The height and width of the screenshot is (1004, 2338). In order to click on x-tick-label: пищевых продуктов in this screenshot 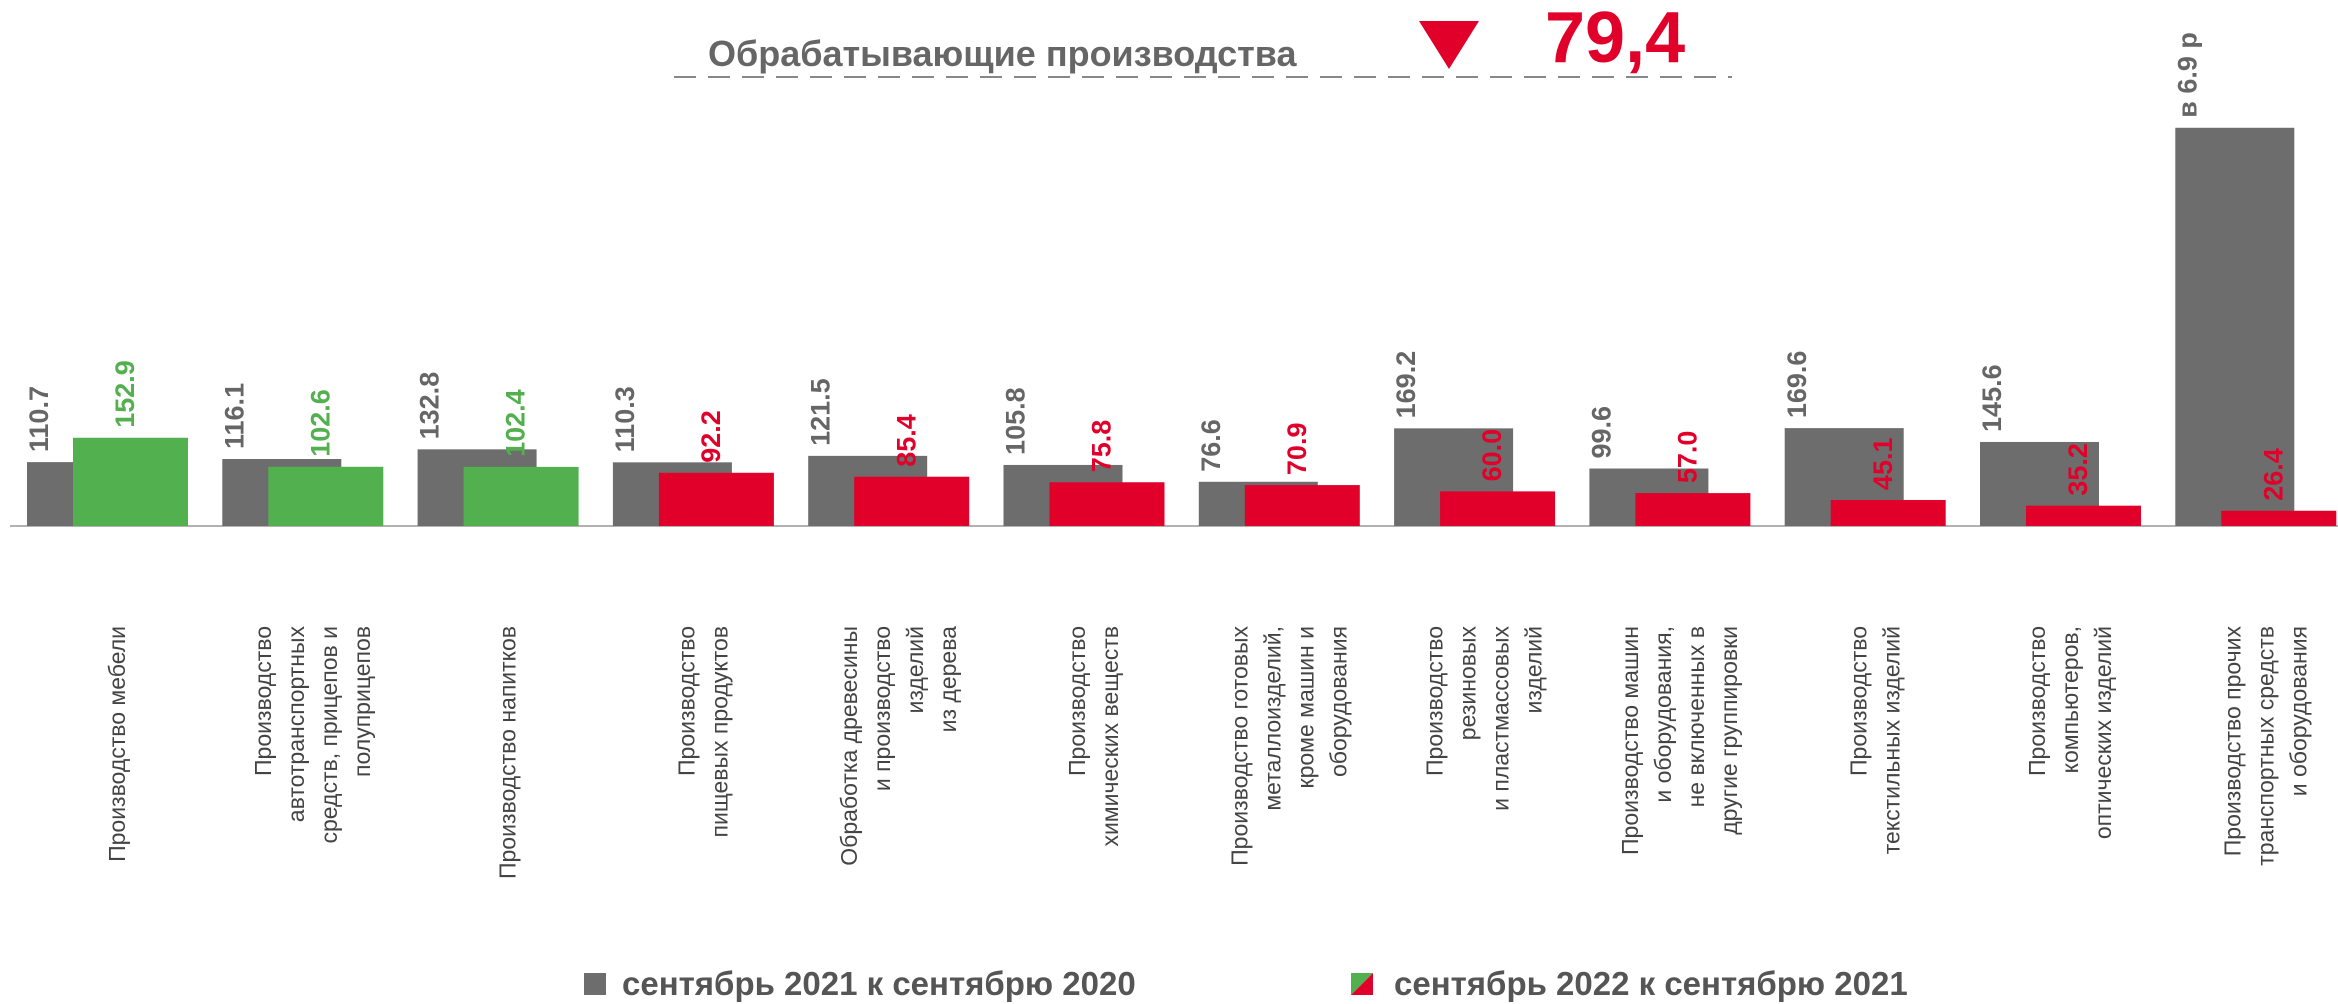, I will do `click(719, 731)`.